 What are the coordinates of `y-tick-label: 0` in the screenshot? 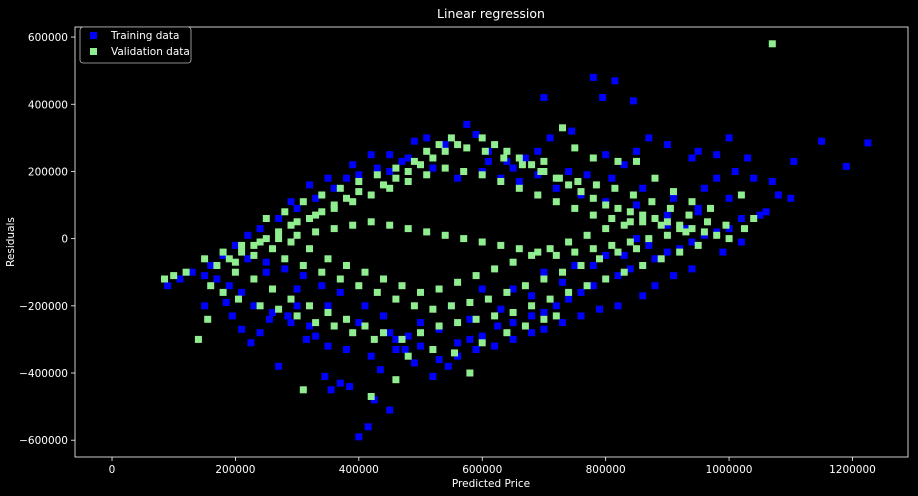 It's located at (64, 240).